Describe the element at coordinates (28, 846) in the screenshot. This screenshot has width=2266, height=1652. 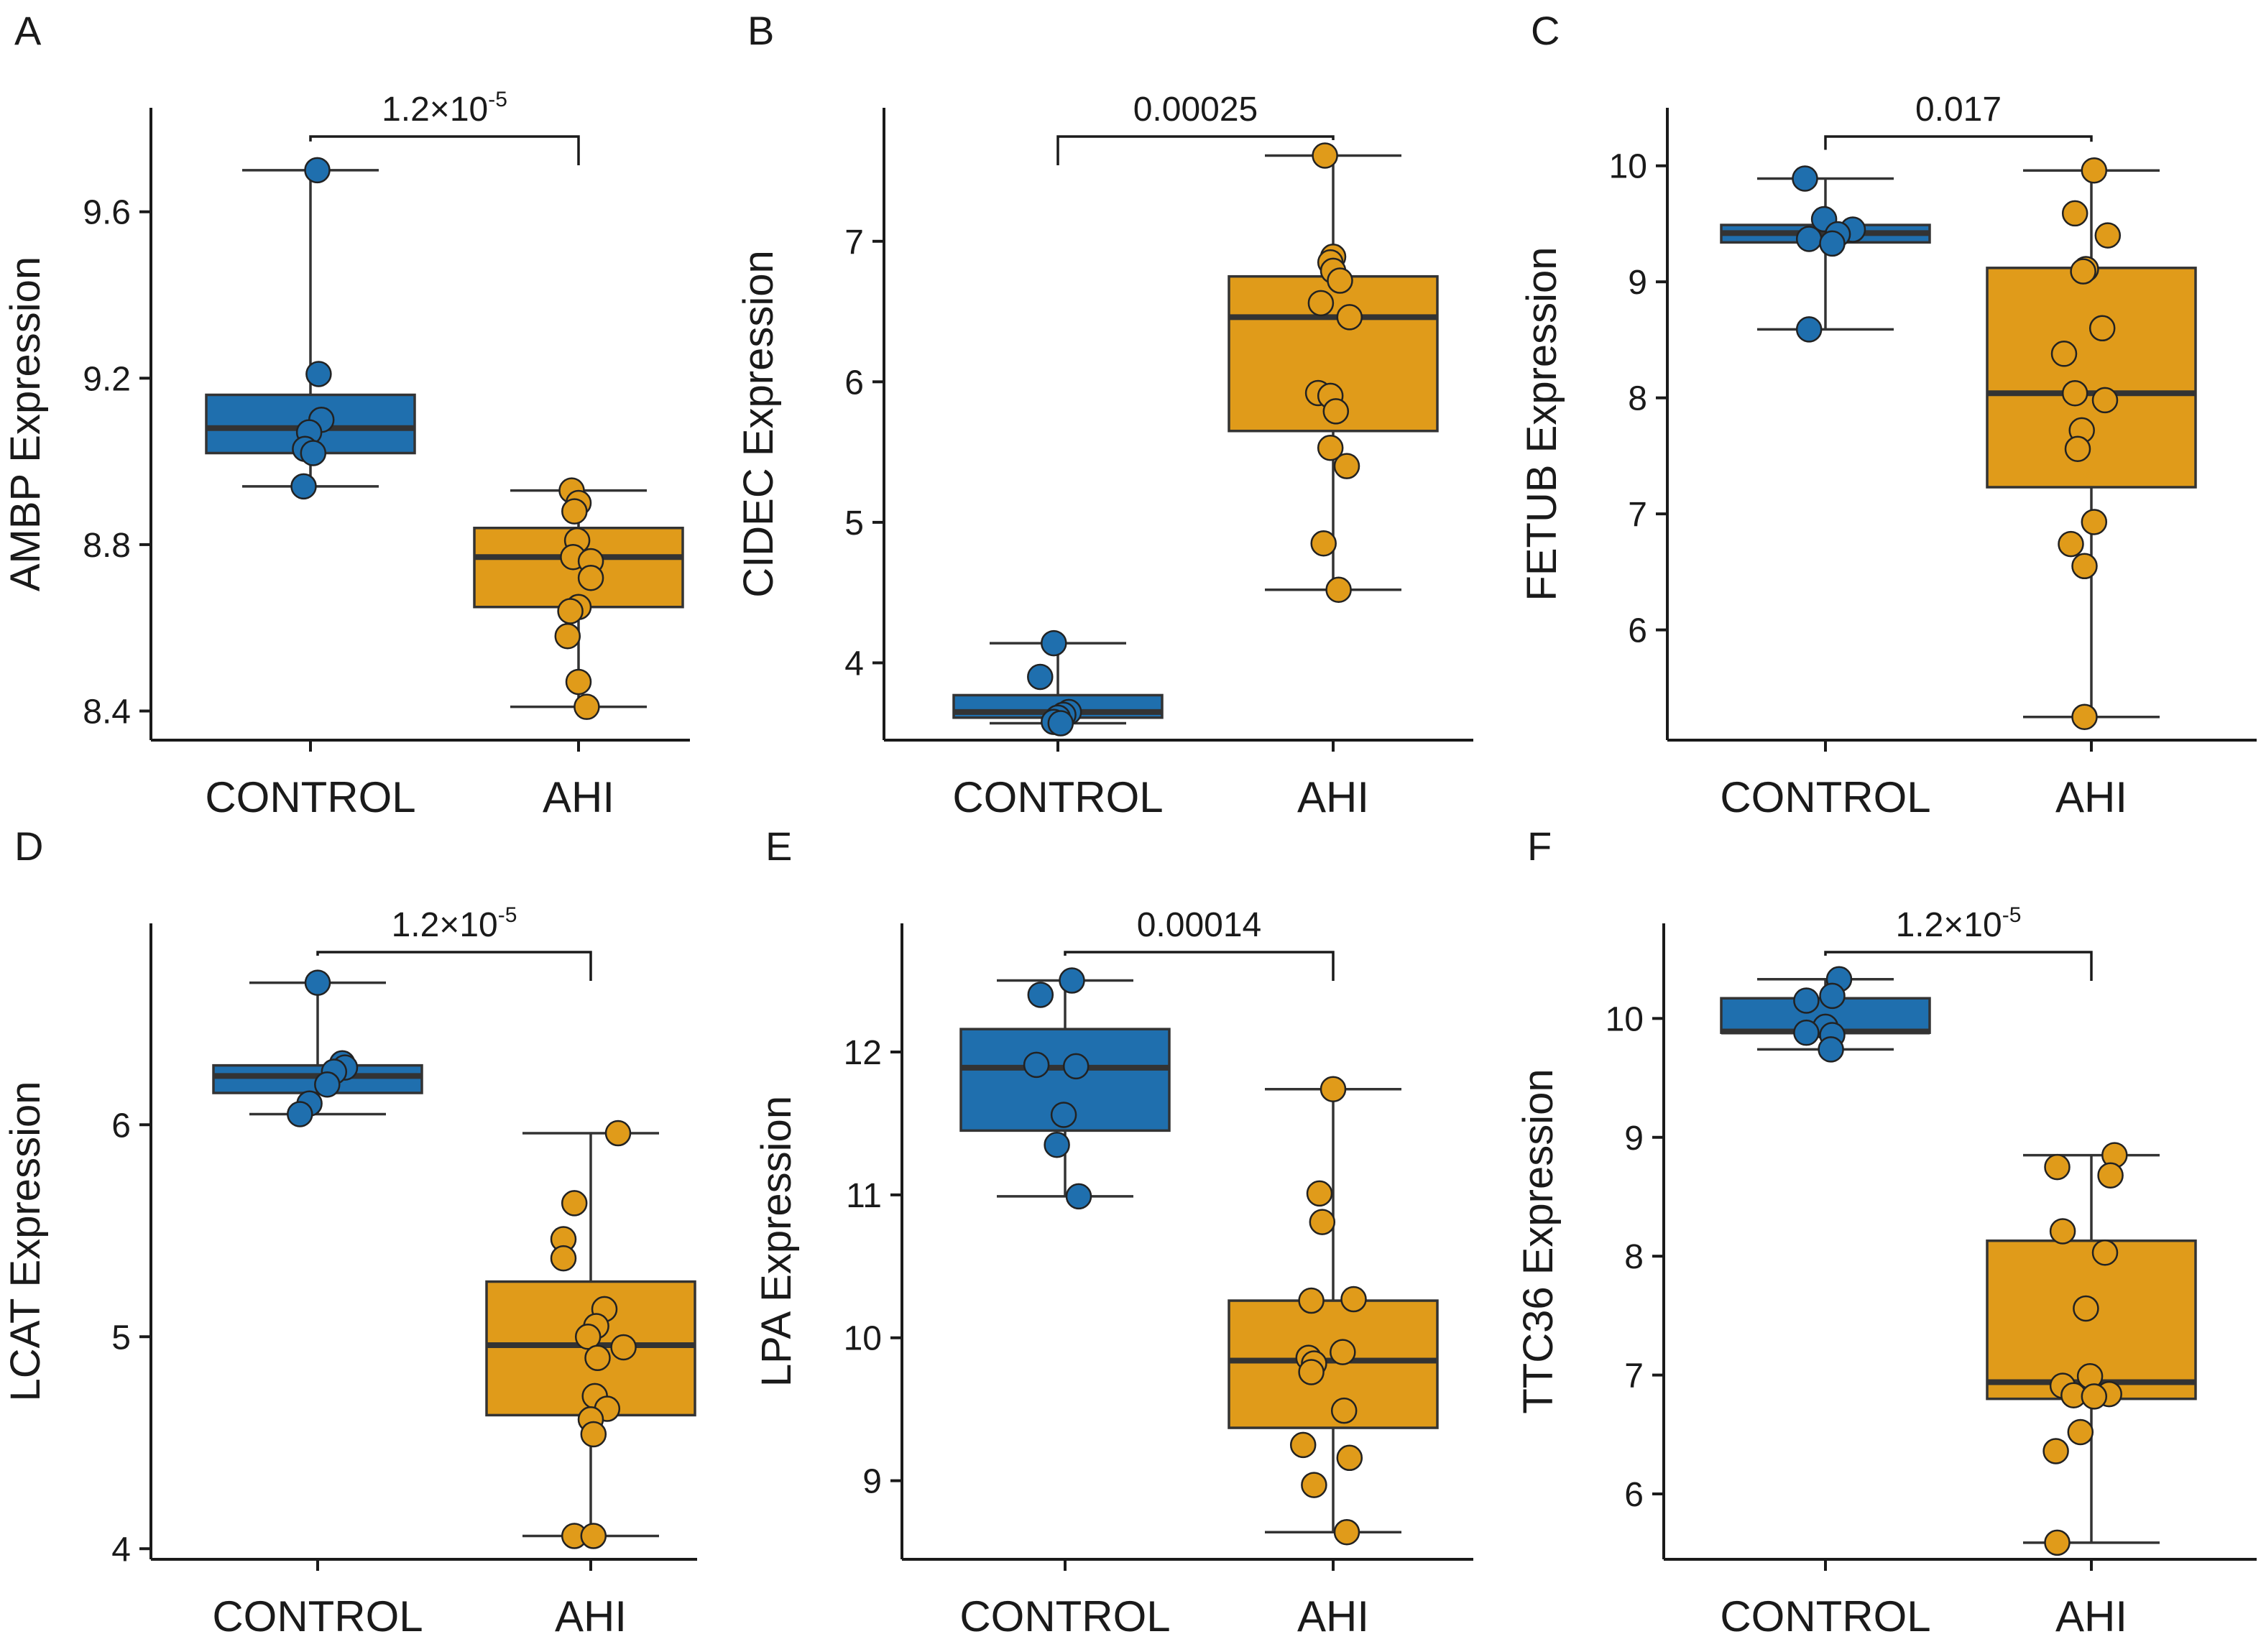
I see `panel-letter: D` at that location.